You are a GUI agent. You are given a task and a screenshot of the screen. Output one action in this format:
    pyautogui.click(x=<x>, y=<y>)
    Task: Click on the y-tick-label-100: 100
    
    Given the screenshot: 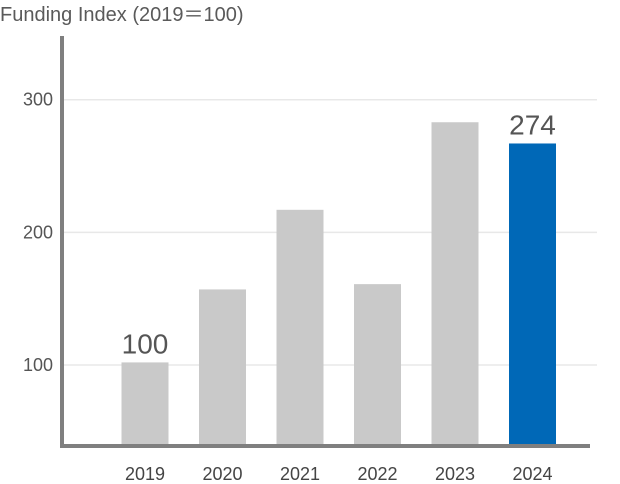 What is the action you would take?
    pyautogui.click(x=38, y=365)
    